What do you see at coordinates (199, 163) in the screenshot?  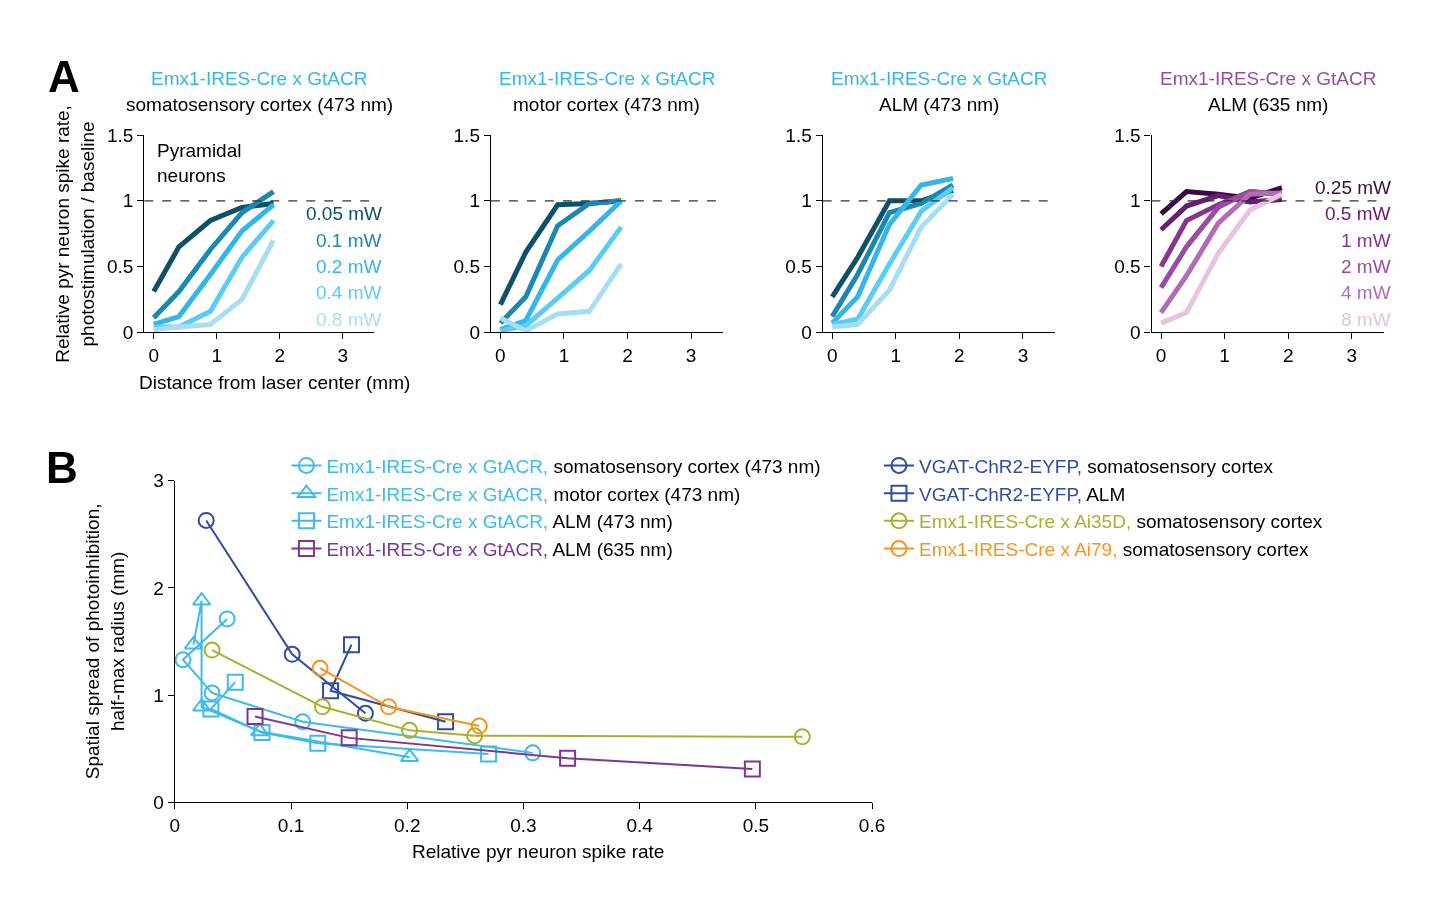 I see `annotation: Pyramidal neurons` at bounding box center [199, 163].